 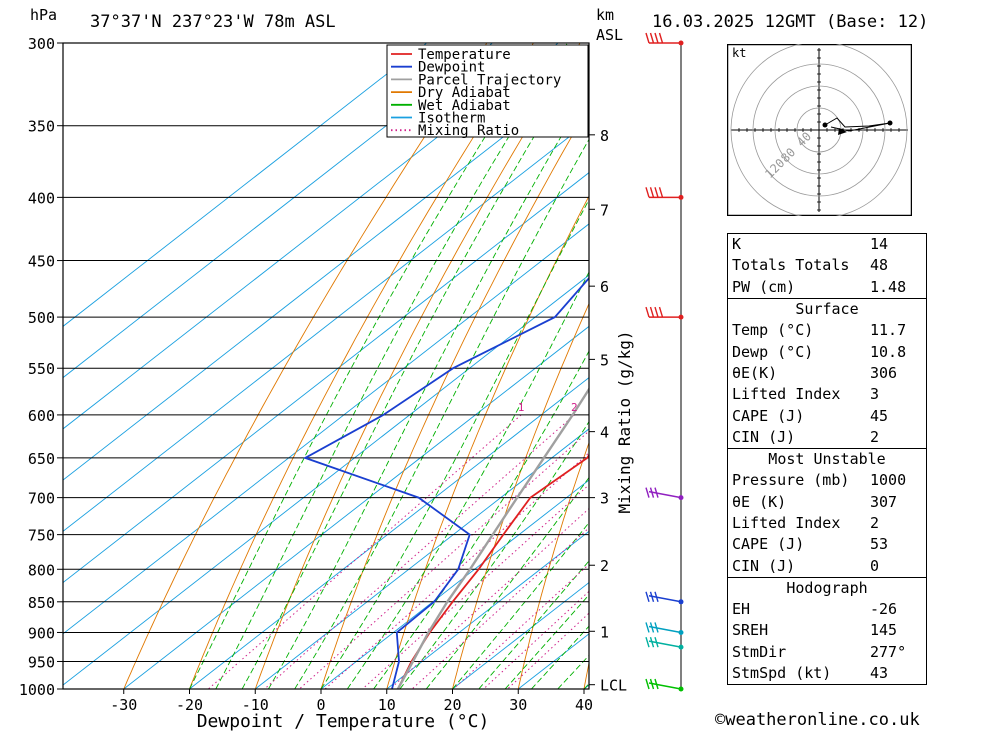 What do you see at coordinates (842, 131) in the screenshot?
I see `hodograph-storm-motion` at bounding box center [842, 131].